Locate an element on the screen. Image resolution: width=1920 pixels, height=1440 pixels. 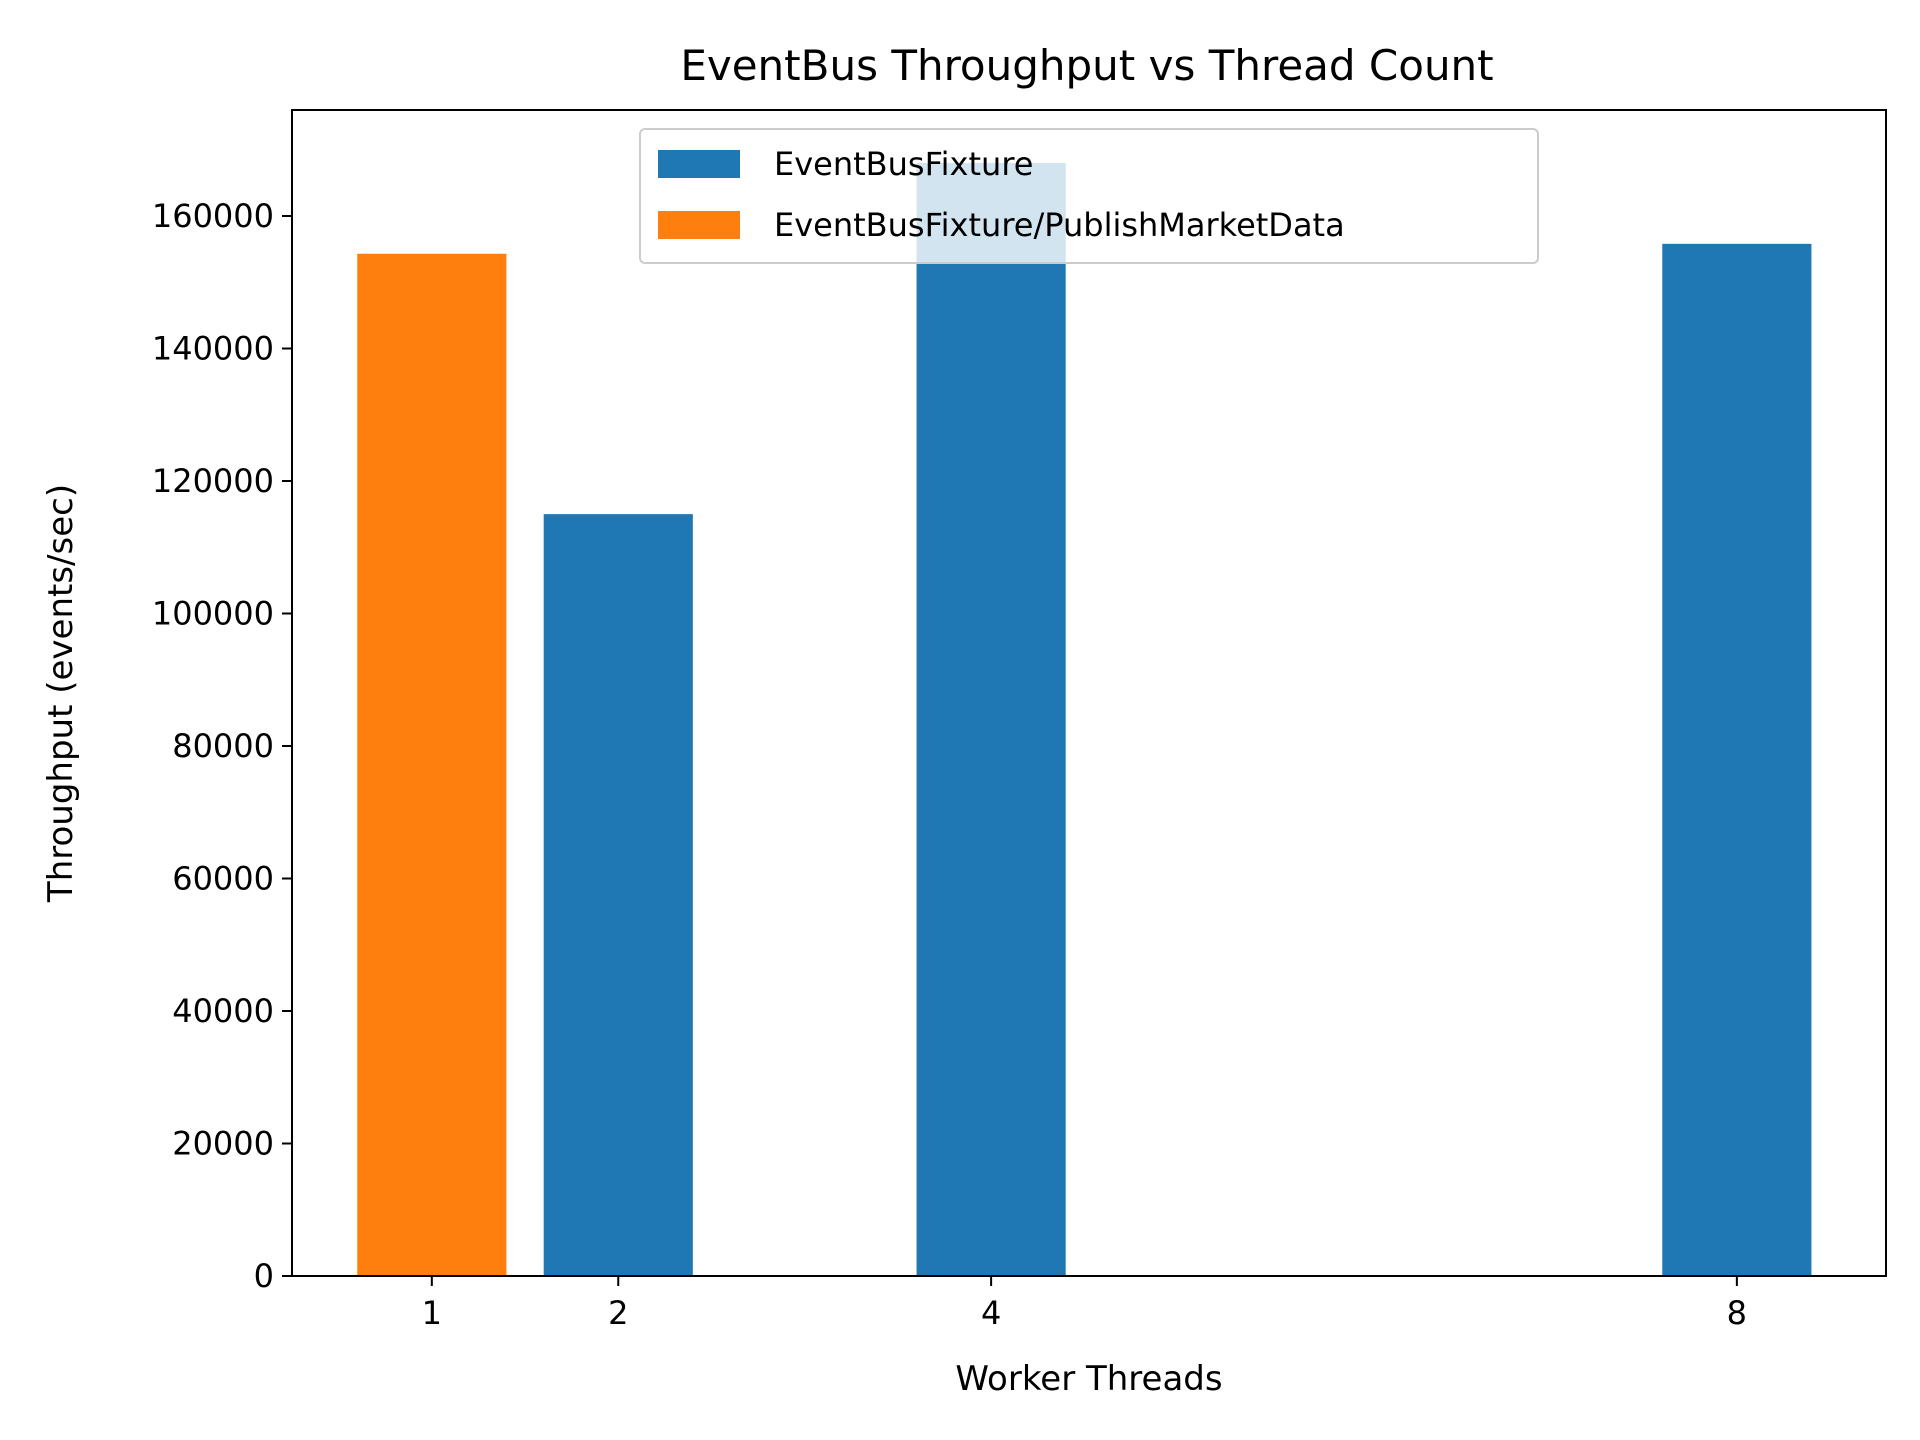
legend-swatch-series0 is located at coordinates (699, 164).